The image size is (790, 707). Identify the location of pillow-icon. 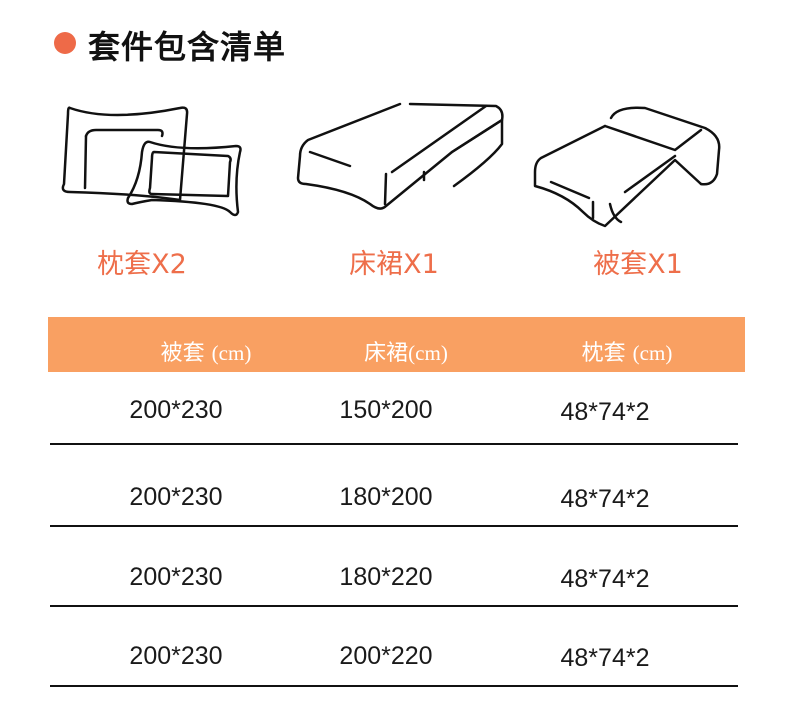
(155, 162).